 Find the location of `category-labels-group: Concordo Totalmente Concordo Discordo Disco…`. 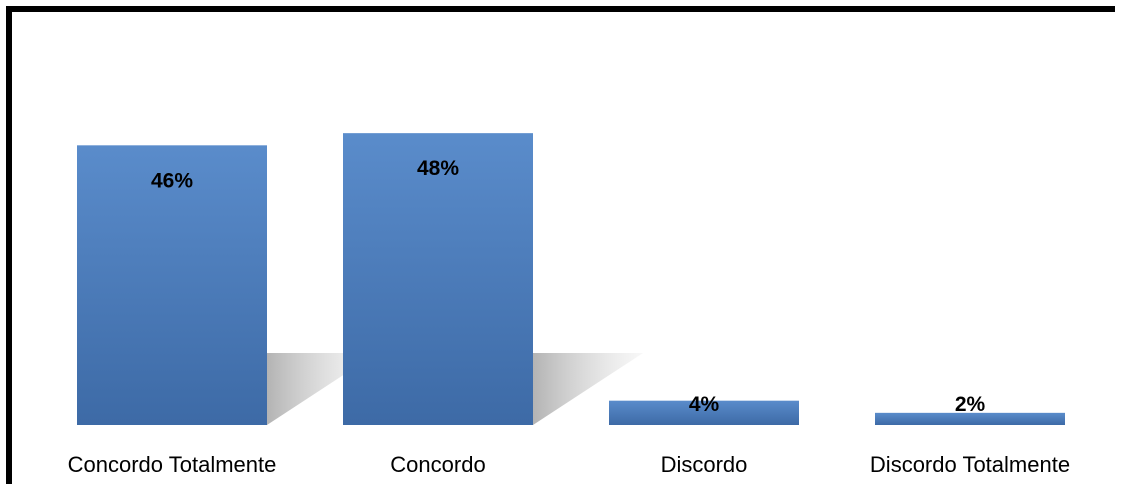

category-labels-group: Concordo Totalmente Concordo Discordo Disco… is located at coordinates (569, 464).